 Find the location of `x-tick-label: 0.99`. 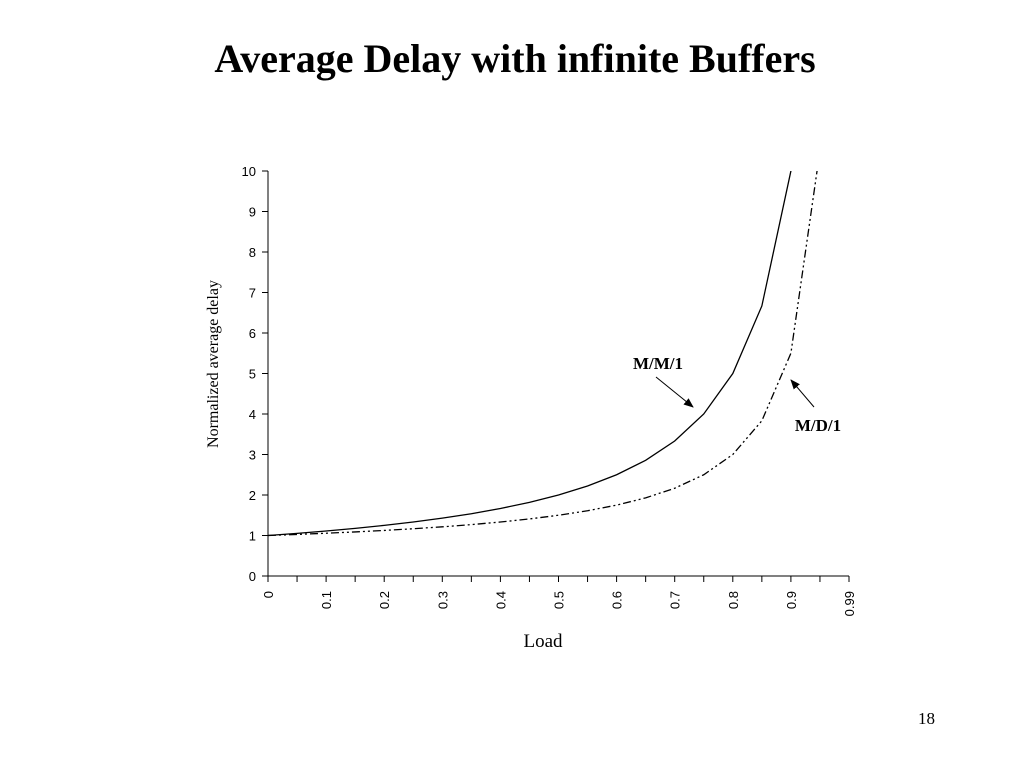

x-tick-label: 0.99 is located at coordinates (849, 603).